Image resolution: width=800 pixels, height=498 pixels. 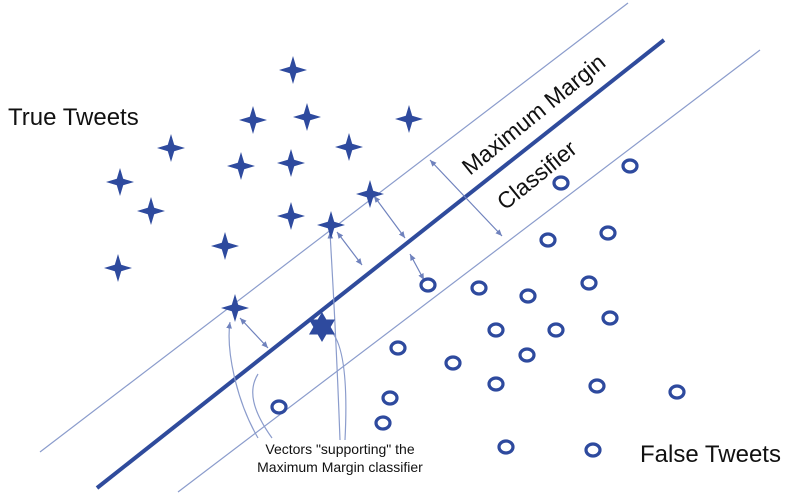 I want to click on true-tweets-label: True Tweets, so click(x=73, y=117).